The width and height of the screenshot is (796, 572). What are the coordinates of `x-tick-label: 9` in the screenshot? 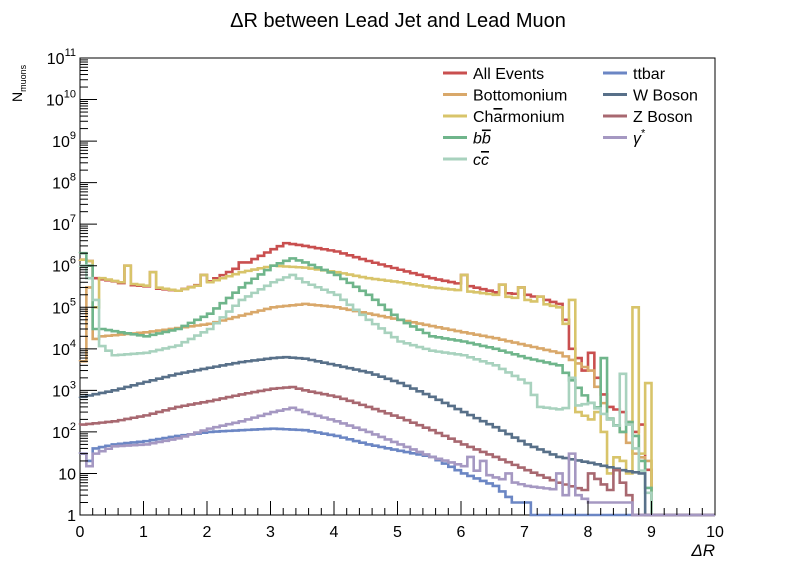 It's located at (651, 532).